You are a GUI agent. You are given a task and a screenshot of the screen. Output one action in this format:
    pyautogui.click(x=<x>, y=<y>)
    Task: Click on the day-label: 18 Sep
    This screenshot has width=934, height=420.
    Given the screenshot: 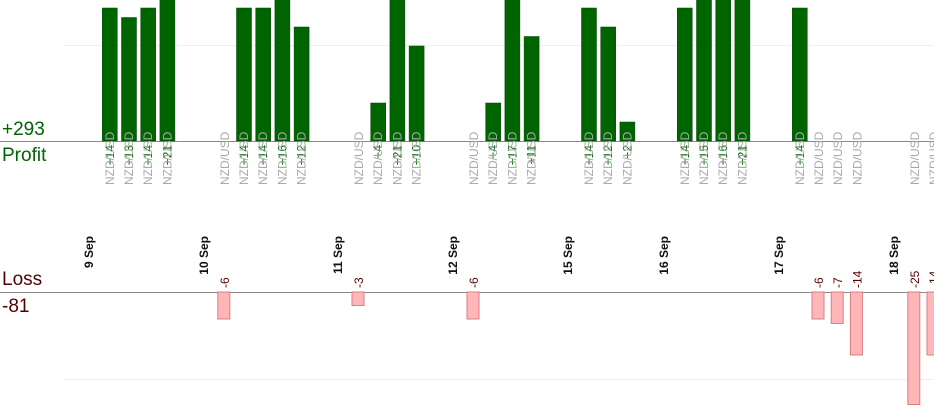 What is the action you would take?
    pyautogui.click(x=894, y=255)
    